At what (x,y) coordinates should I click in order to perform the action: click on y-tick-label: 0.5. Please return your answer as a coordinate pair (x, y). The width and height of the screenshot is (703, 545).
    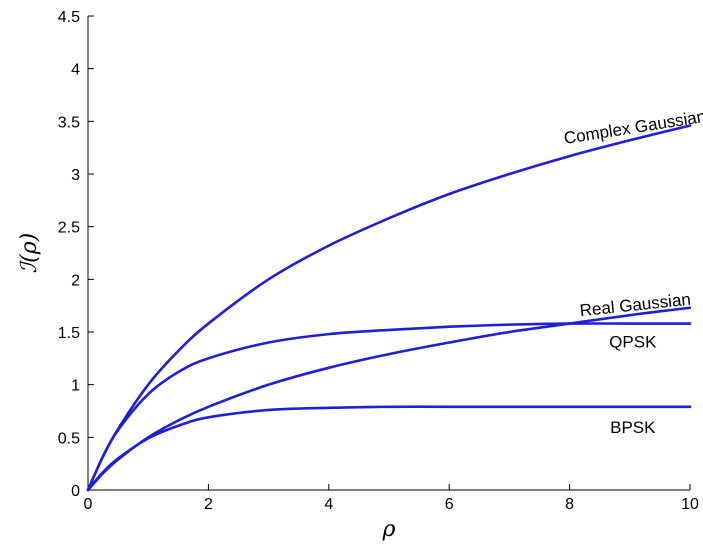
    Looking at the image, I should click on (69, 438).